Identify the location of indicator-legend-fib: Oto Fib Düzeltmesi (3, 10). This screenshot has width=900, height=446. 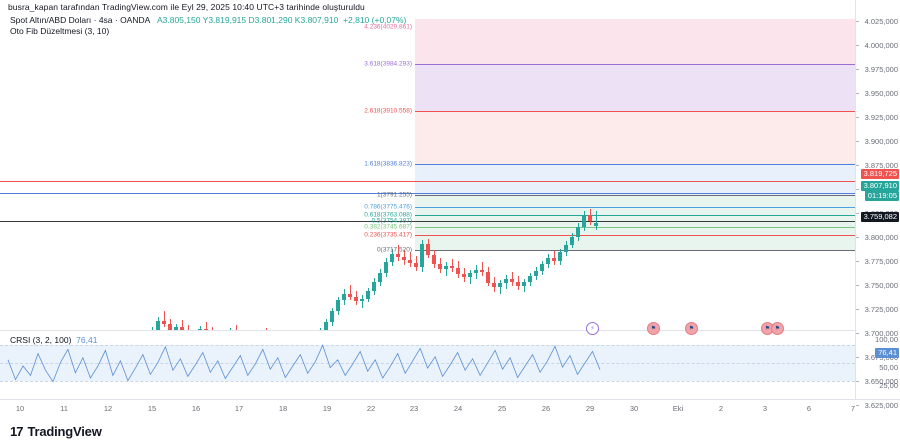
(60, 31).